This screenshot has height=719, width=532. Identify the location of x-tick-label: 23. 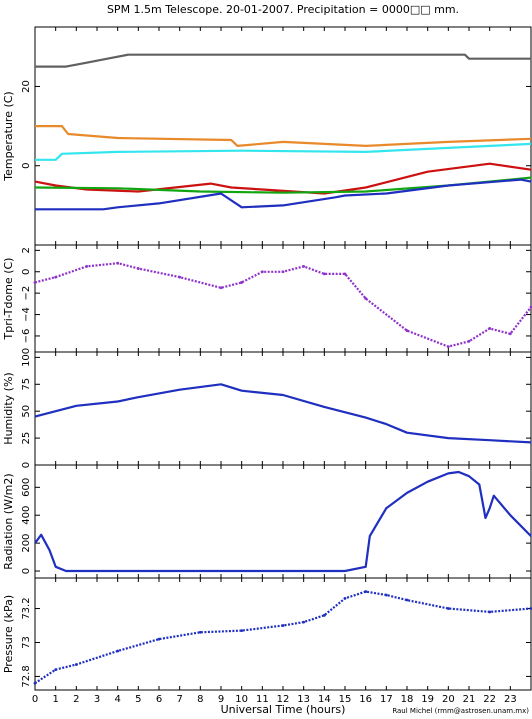
(510, 699).